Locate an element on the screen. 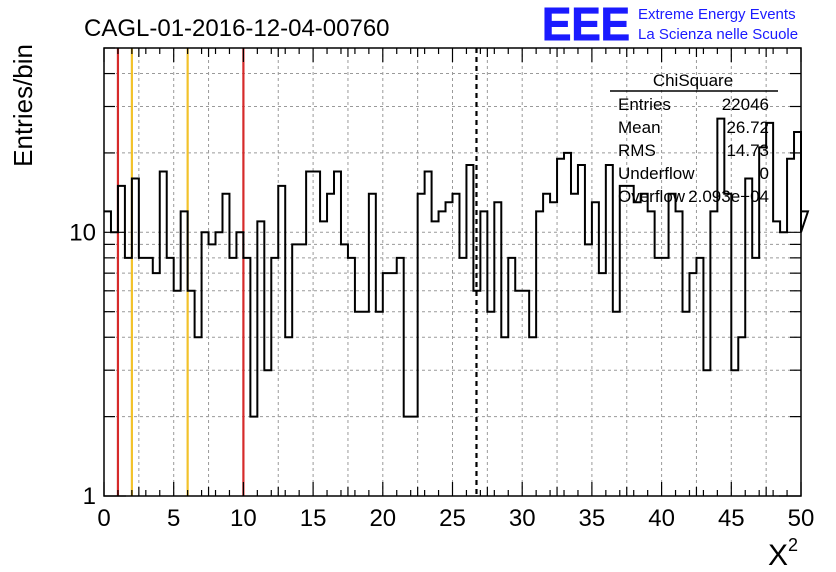 The height and width of the screenshot is (572, 836). x-tick-label: 30 is located at coordinates (522, 518).